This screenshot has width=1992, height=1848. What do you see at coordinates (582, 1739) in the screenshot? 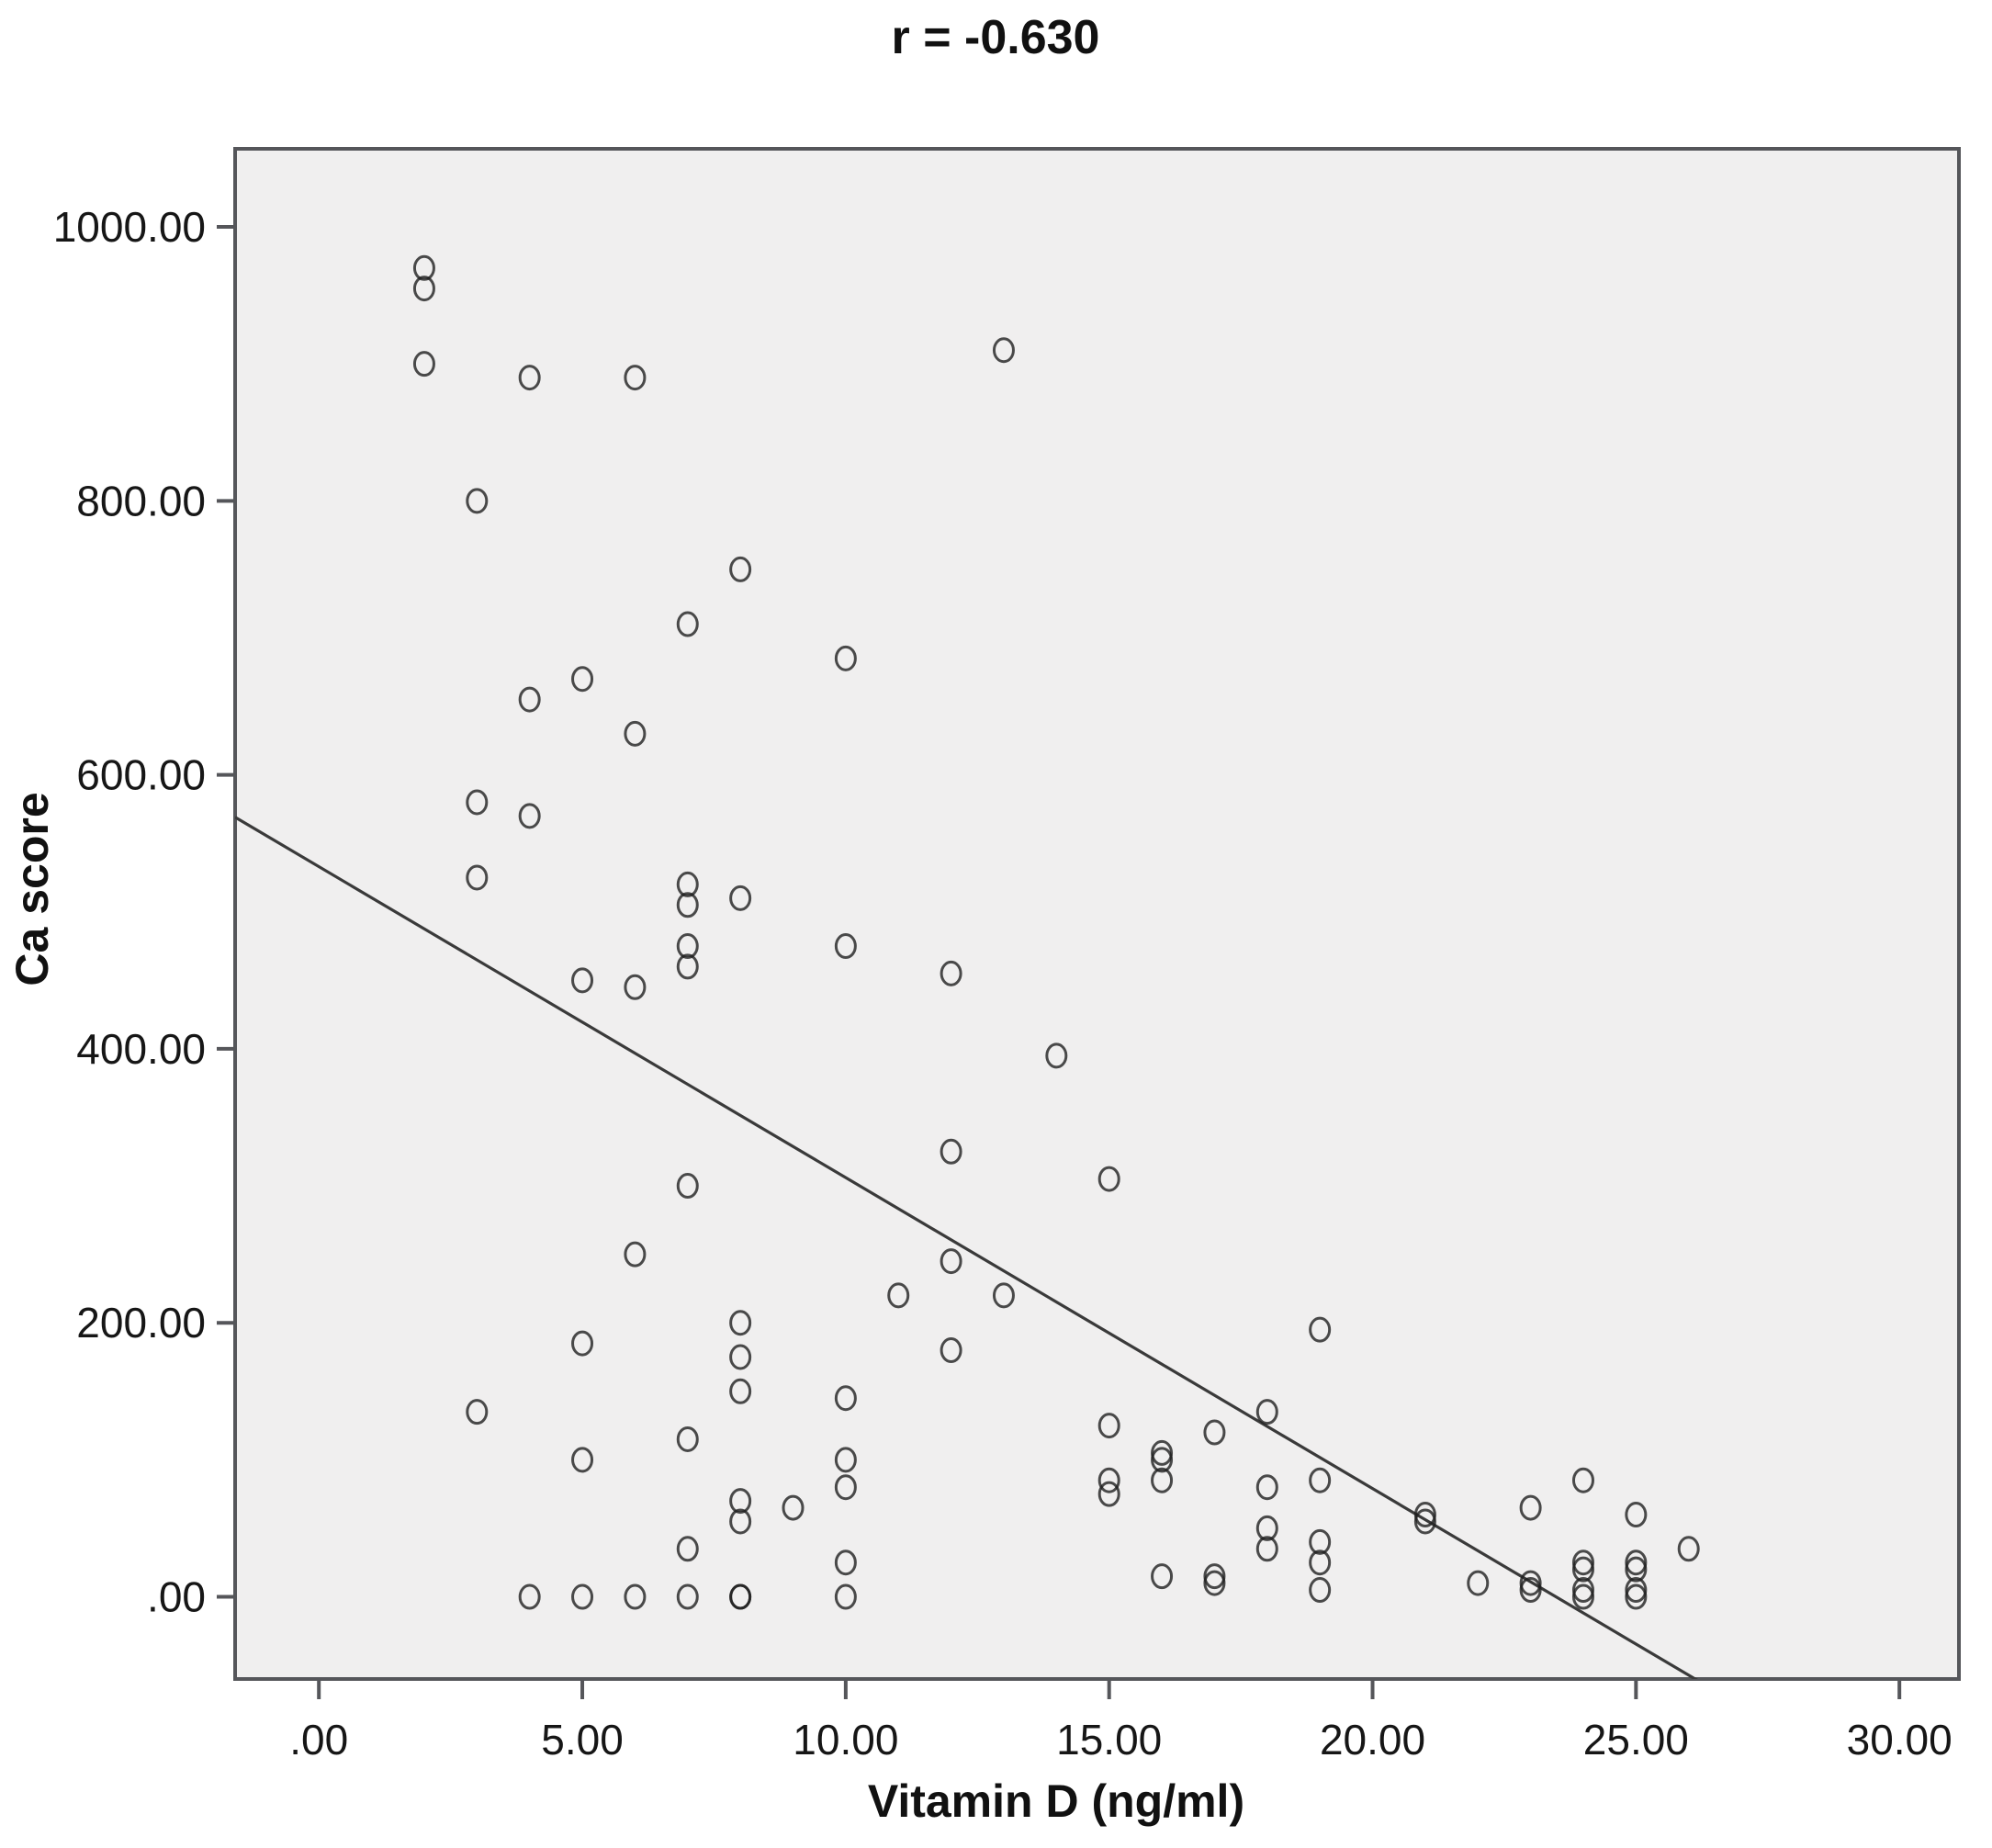
I see `x-tick-label: 5.00` at bounding box center [582, 1739].